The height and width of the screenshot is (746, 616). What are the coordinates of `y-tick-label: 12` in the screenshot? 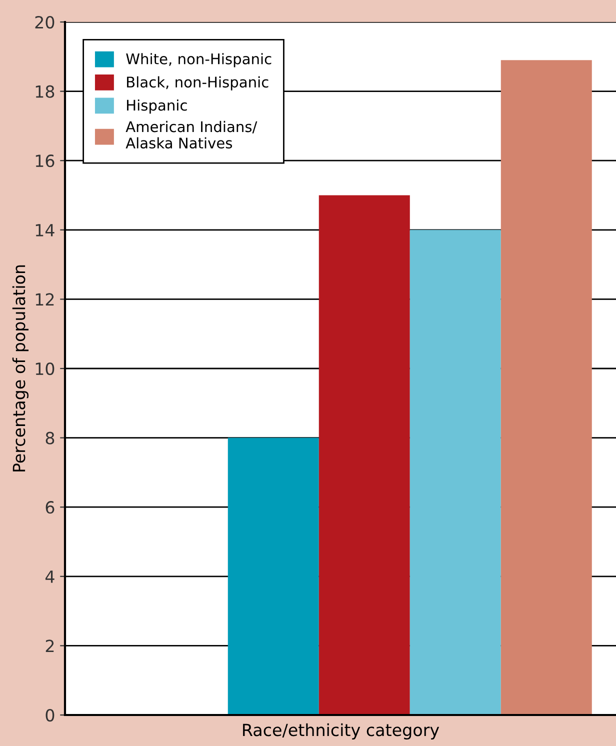 It's located at (45, 299).